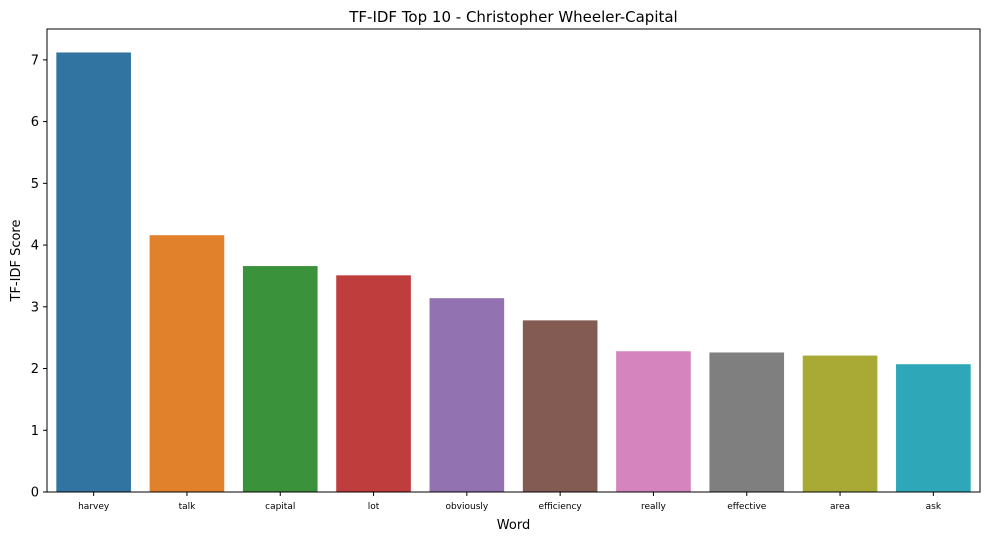 This screenshot has height=541, width=991. Describe the element at coordinates (373, 383) in the screenshot. I see `bar-lot` at that location.